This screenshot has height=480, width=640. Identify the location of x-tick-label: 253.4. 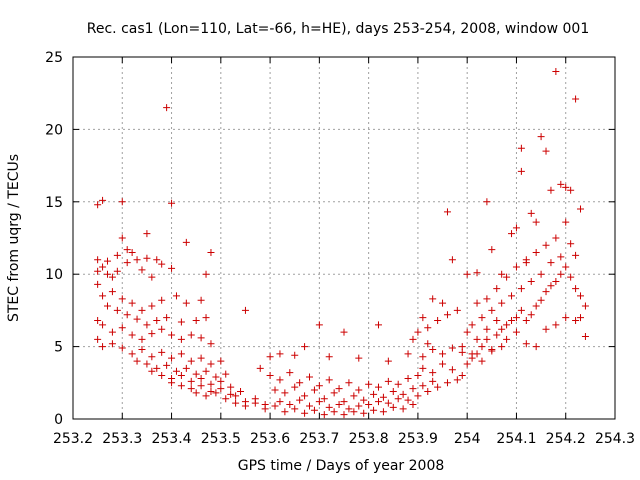
(171, 439).